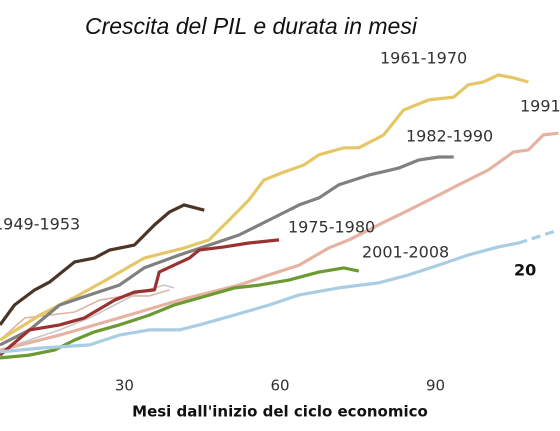 The height and width of the screenshot is (431, 560). Describe the element at coordinates (525, 270) in the screenshot. I see `series-label: 20` at that location.